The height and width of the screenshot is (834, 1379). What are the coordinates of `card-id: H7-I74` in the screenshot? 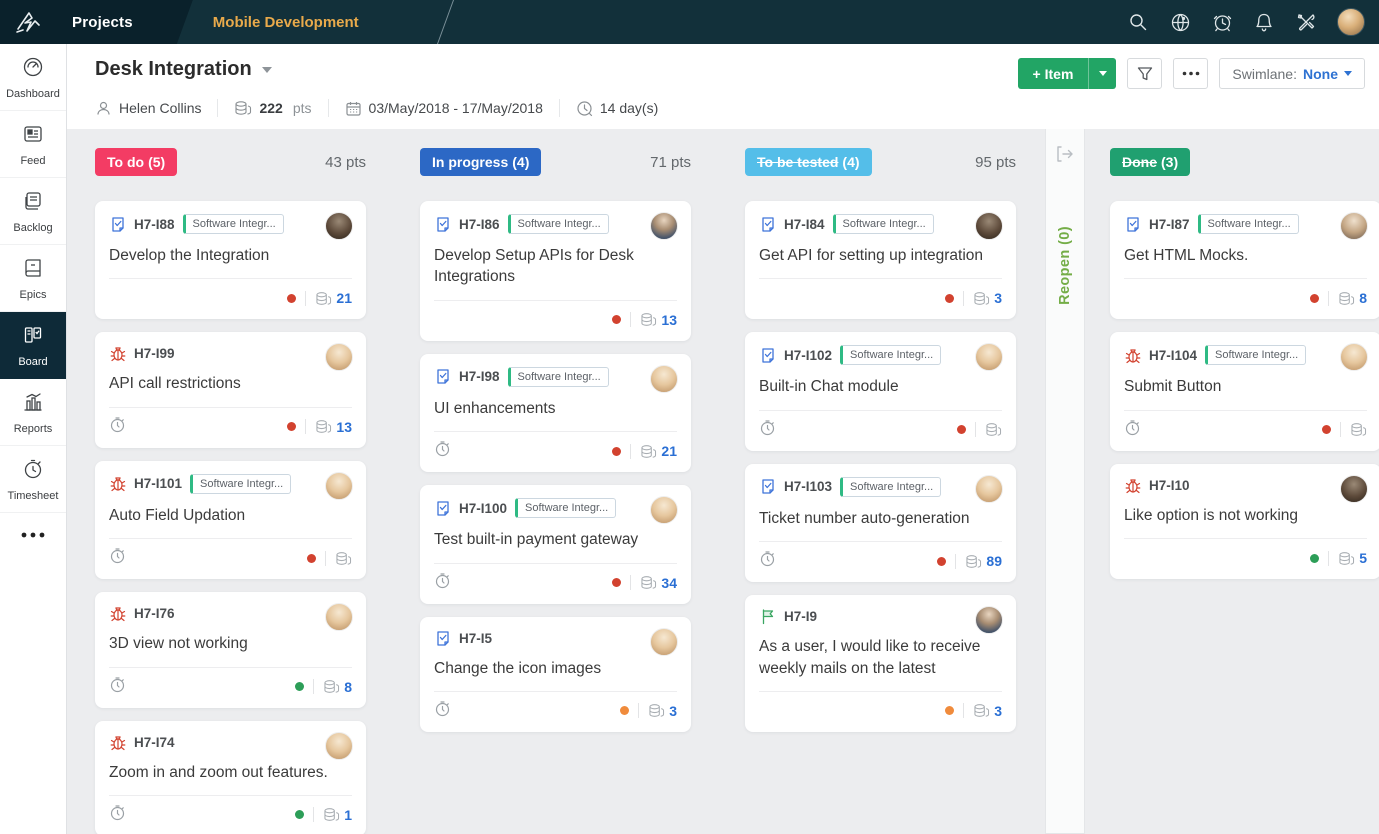 It's located at (154, 742).